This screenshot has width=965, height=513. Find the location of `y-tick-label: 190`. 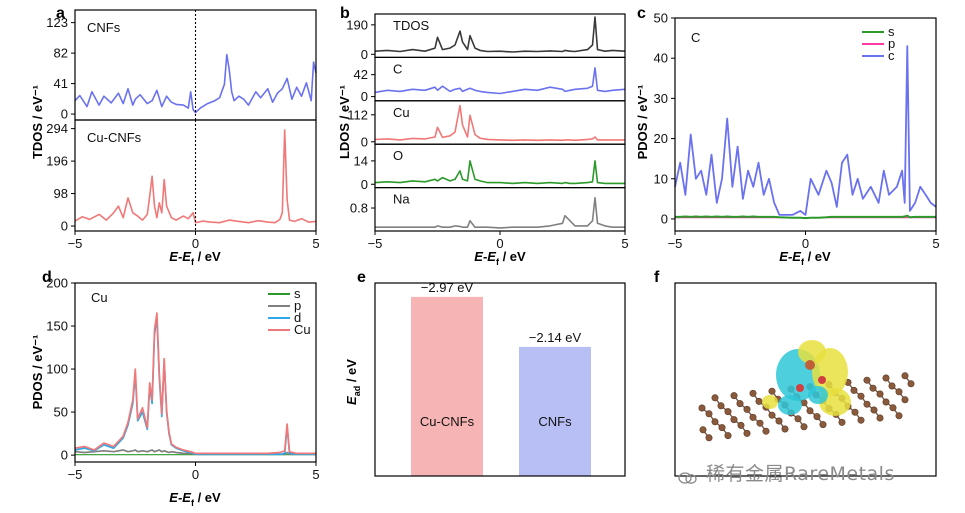

y-tick-label: 190 is located at coordinates (357, 24).